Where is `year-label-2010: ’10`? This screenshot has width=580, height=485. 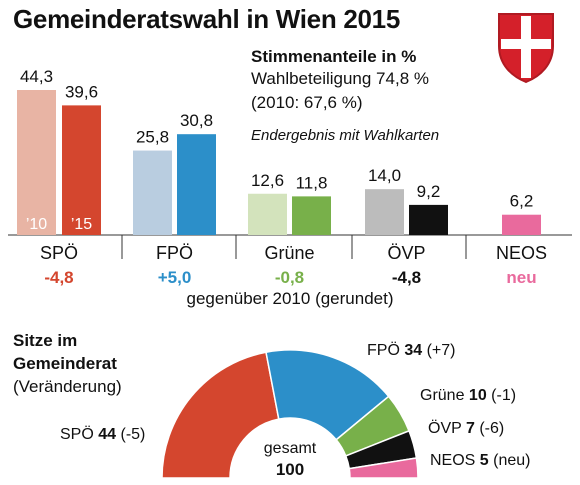 year-label-2010: ’10 is located at coordinates (36, 224).